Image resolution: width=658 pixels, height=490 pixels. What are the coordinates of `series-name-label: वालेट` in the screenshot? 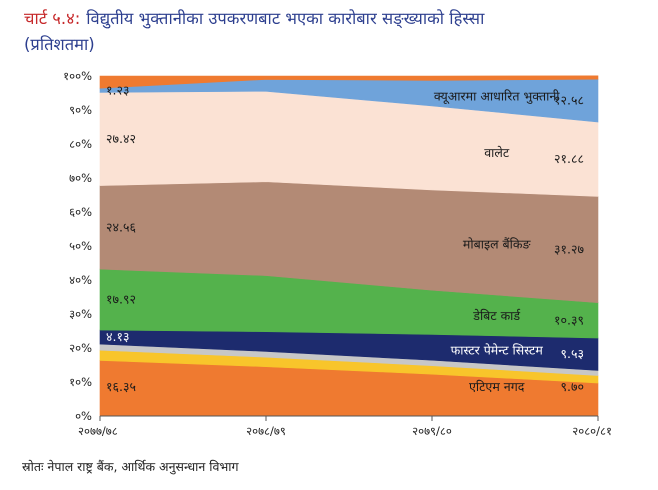 It's located at (497, 152).